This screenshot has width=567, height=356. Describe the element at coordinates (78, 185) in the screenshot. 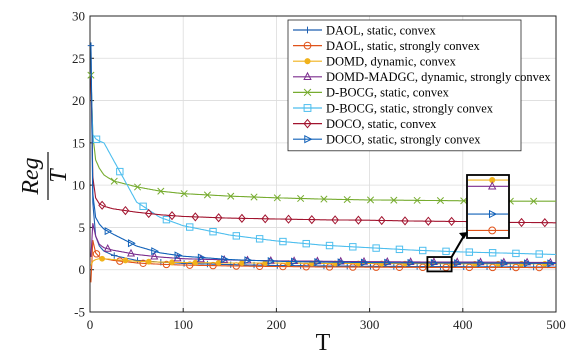

I see `y-tick-label: 10` at that location.